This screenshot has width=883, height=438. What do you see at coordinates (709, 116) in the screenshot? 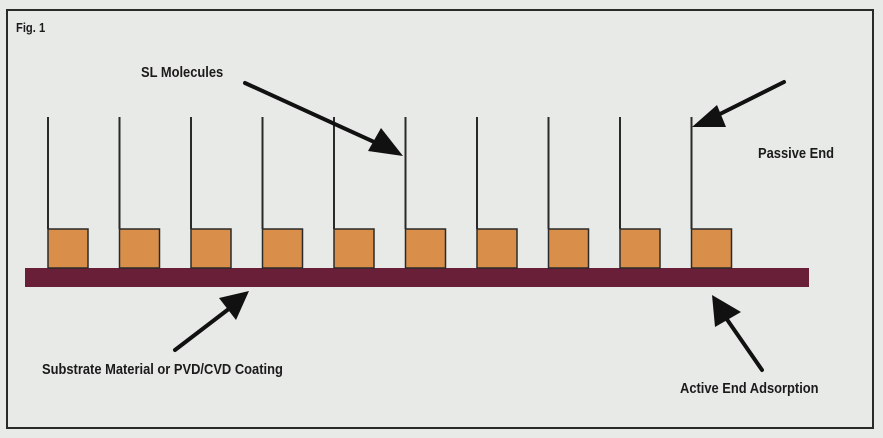
I see `passive-end-arrowhead` at bounding box center [709, 116].